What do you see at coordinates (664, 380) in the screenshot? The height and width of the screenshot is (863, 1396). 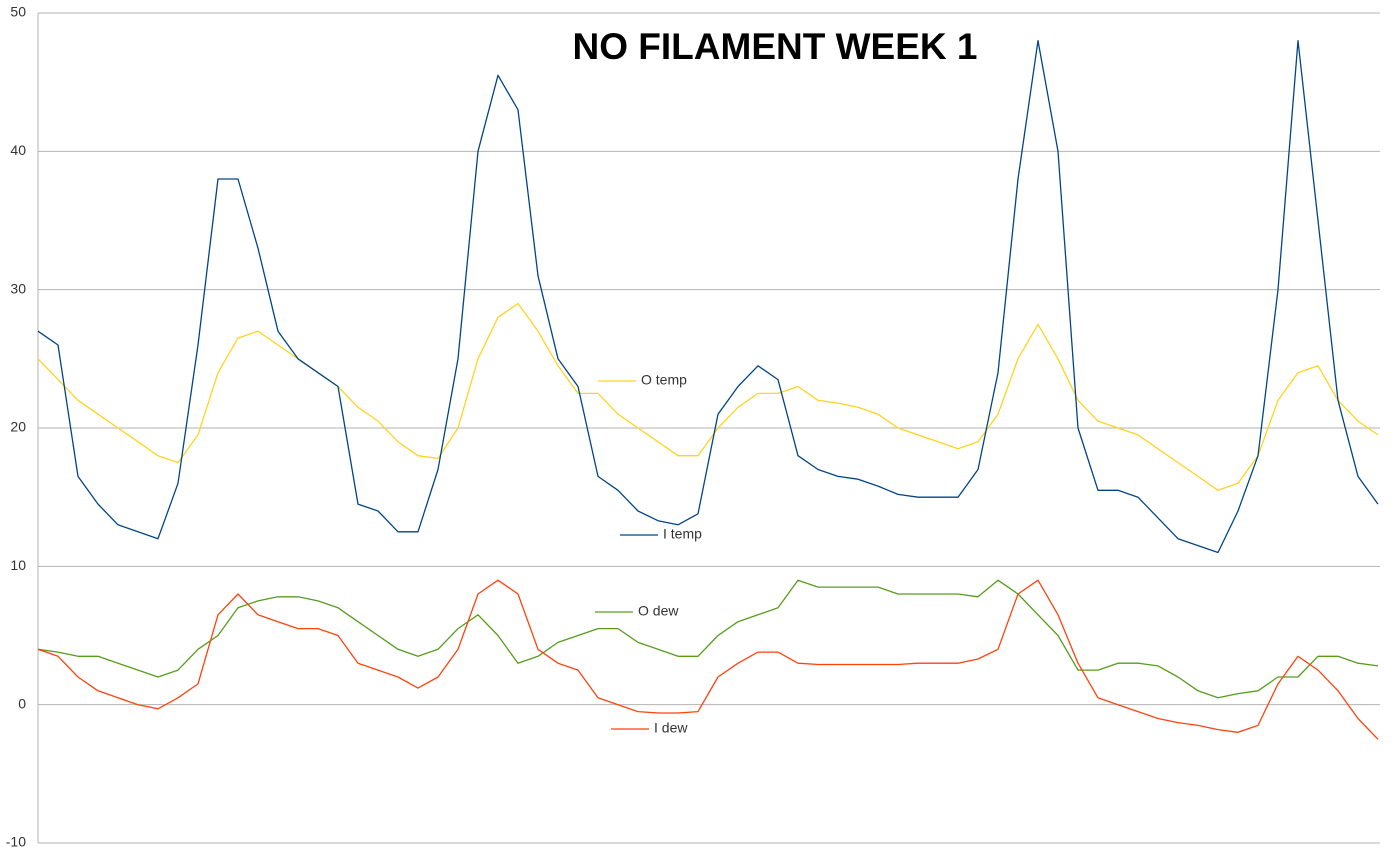 I see `legend-label: O temp` at bounding box center [664, 380].